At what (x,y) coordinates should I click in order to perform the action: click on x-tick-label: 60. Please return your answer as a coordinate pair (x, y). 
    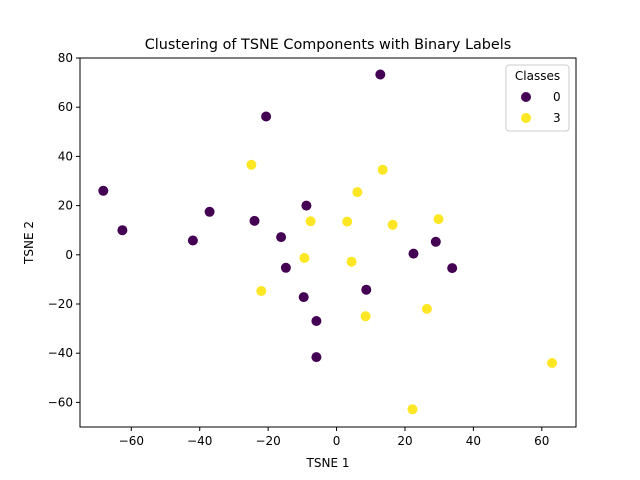
    Looking at the image, I should click on (541, 441).